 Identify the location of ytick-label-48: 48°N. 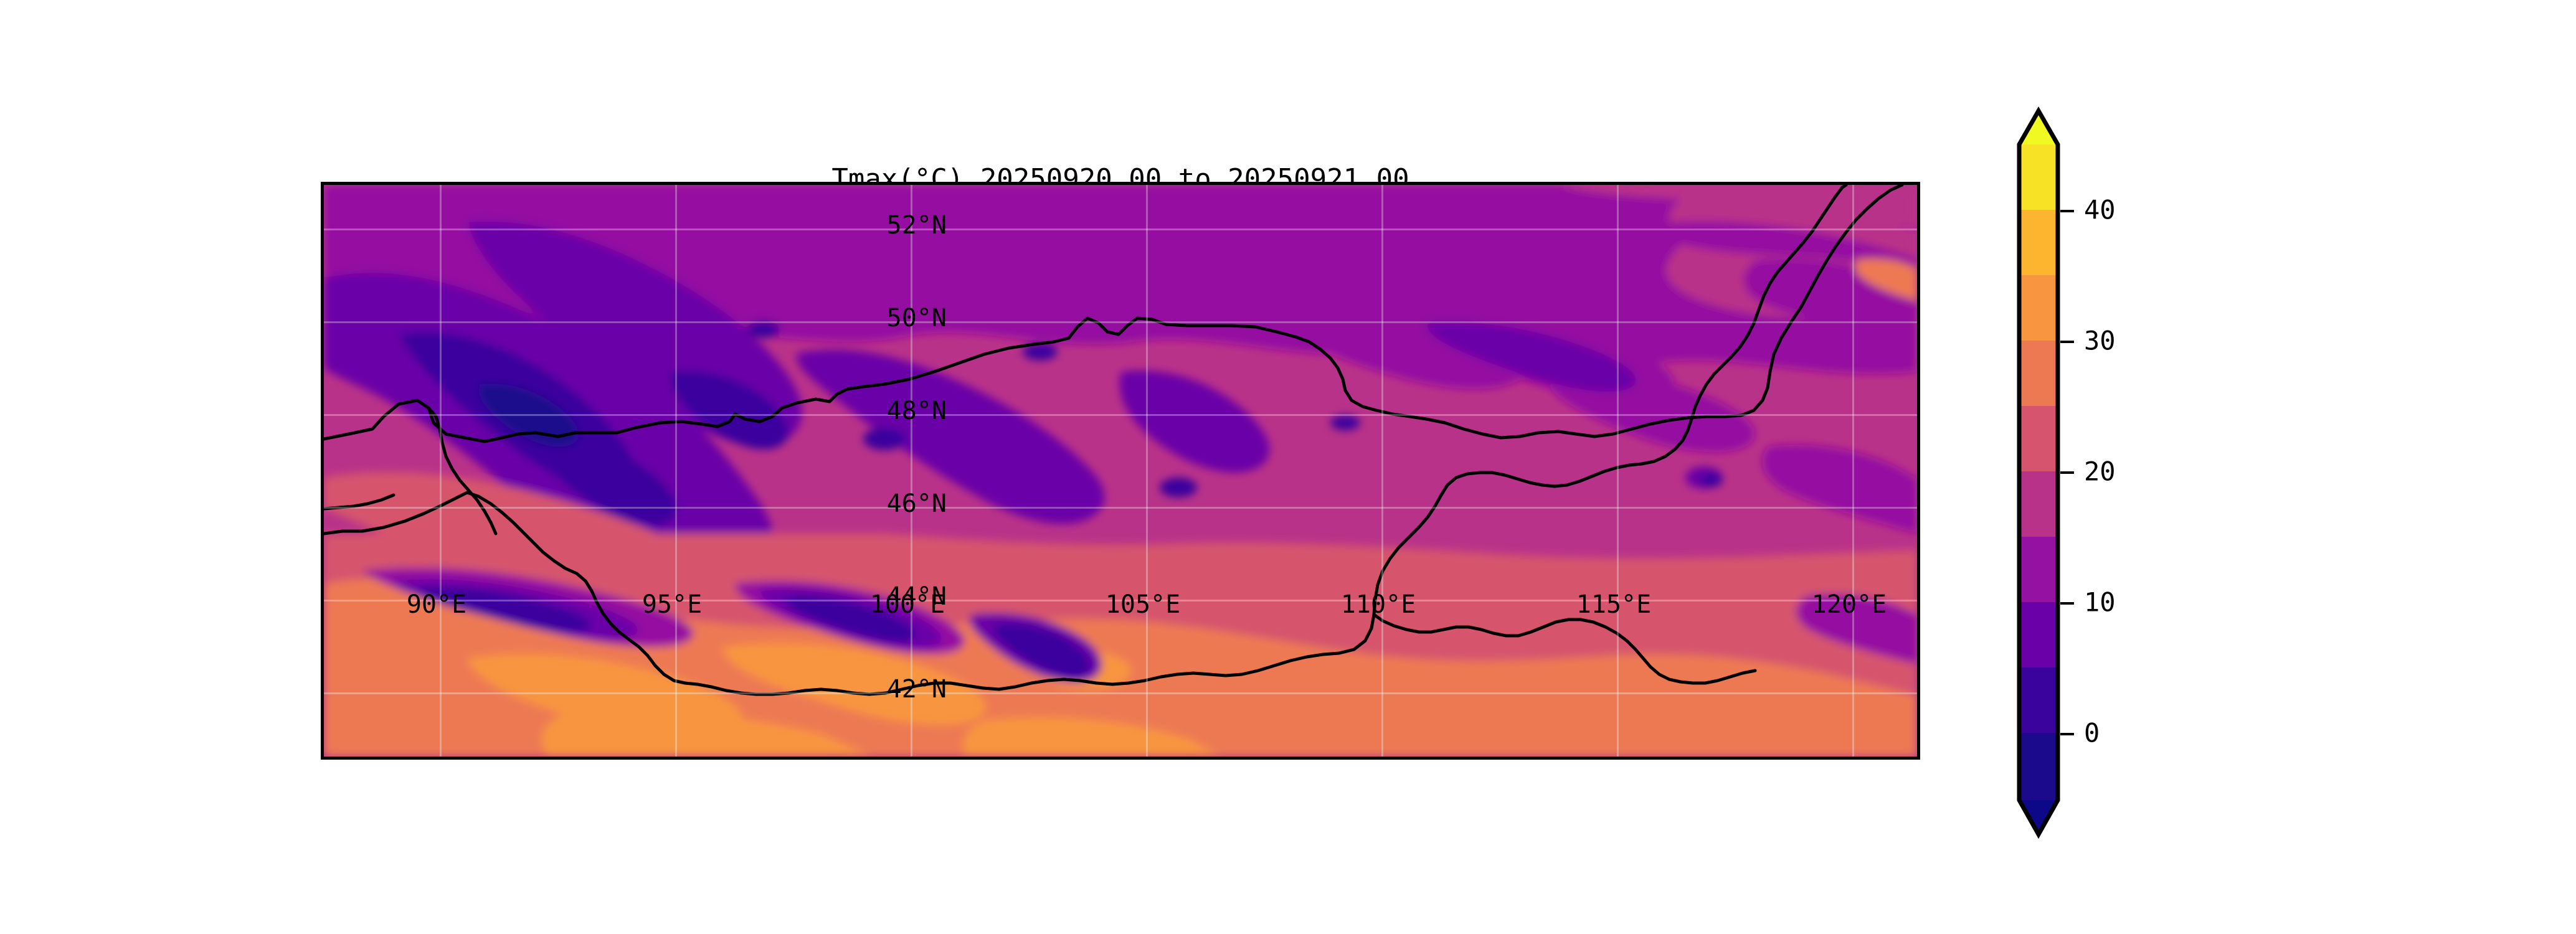
(916, 411).